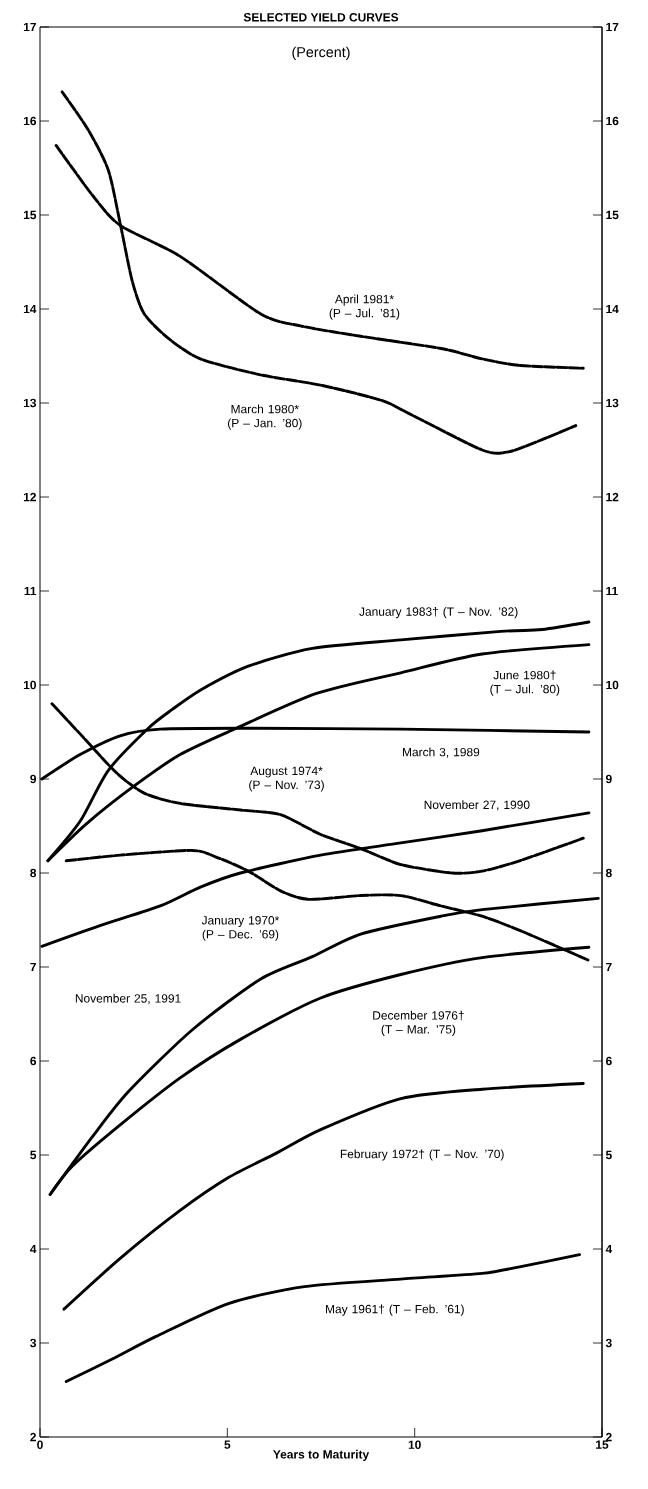 The image size is (648, 1489). What do you see at coordinates (40, 1444) in the screenshot?
I see `x-tick-label: 0` at bounding box center [40, 1444].